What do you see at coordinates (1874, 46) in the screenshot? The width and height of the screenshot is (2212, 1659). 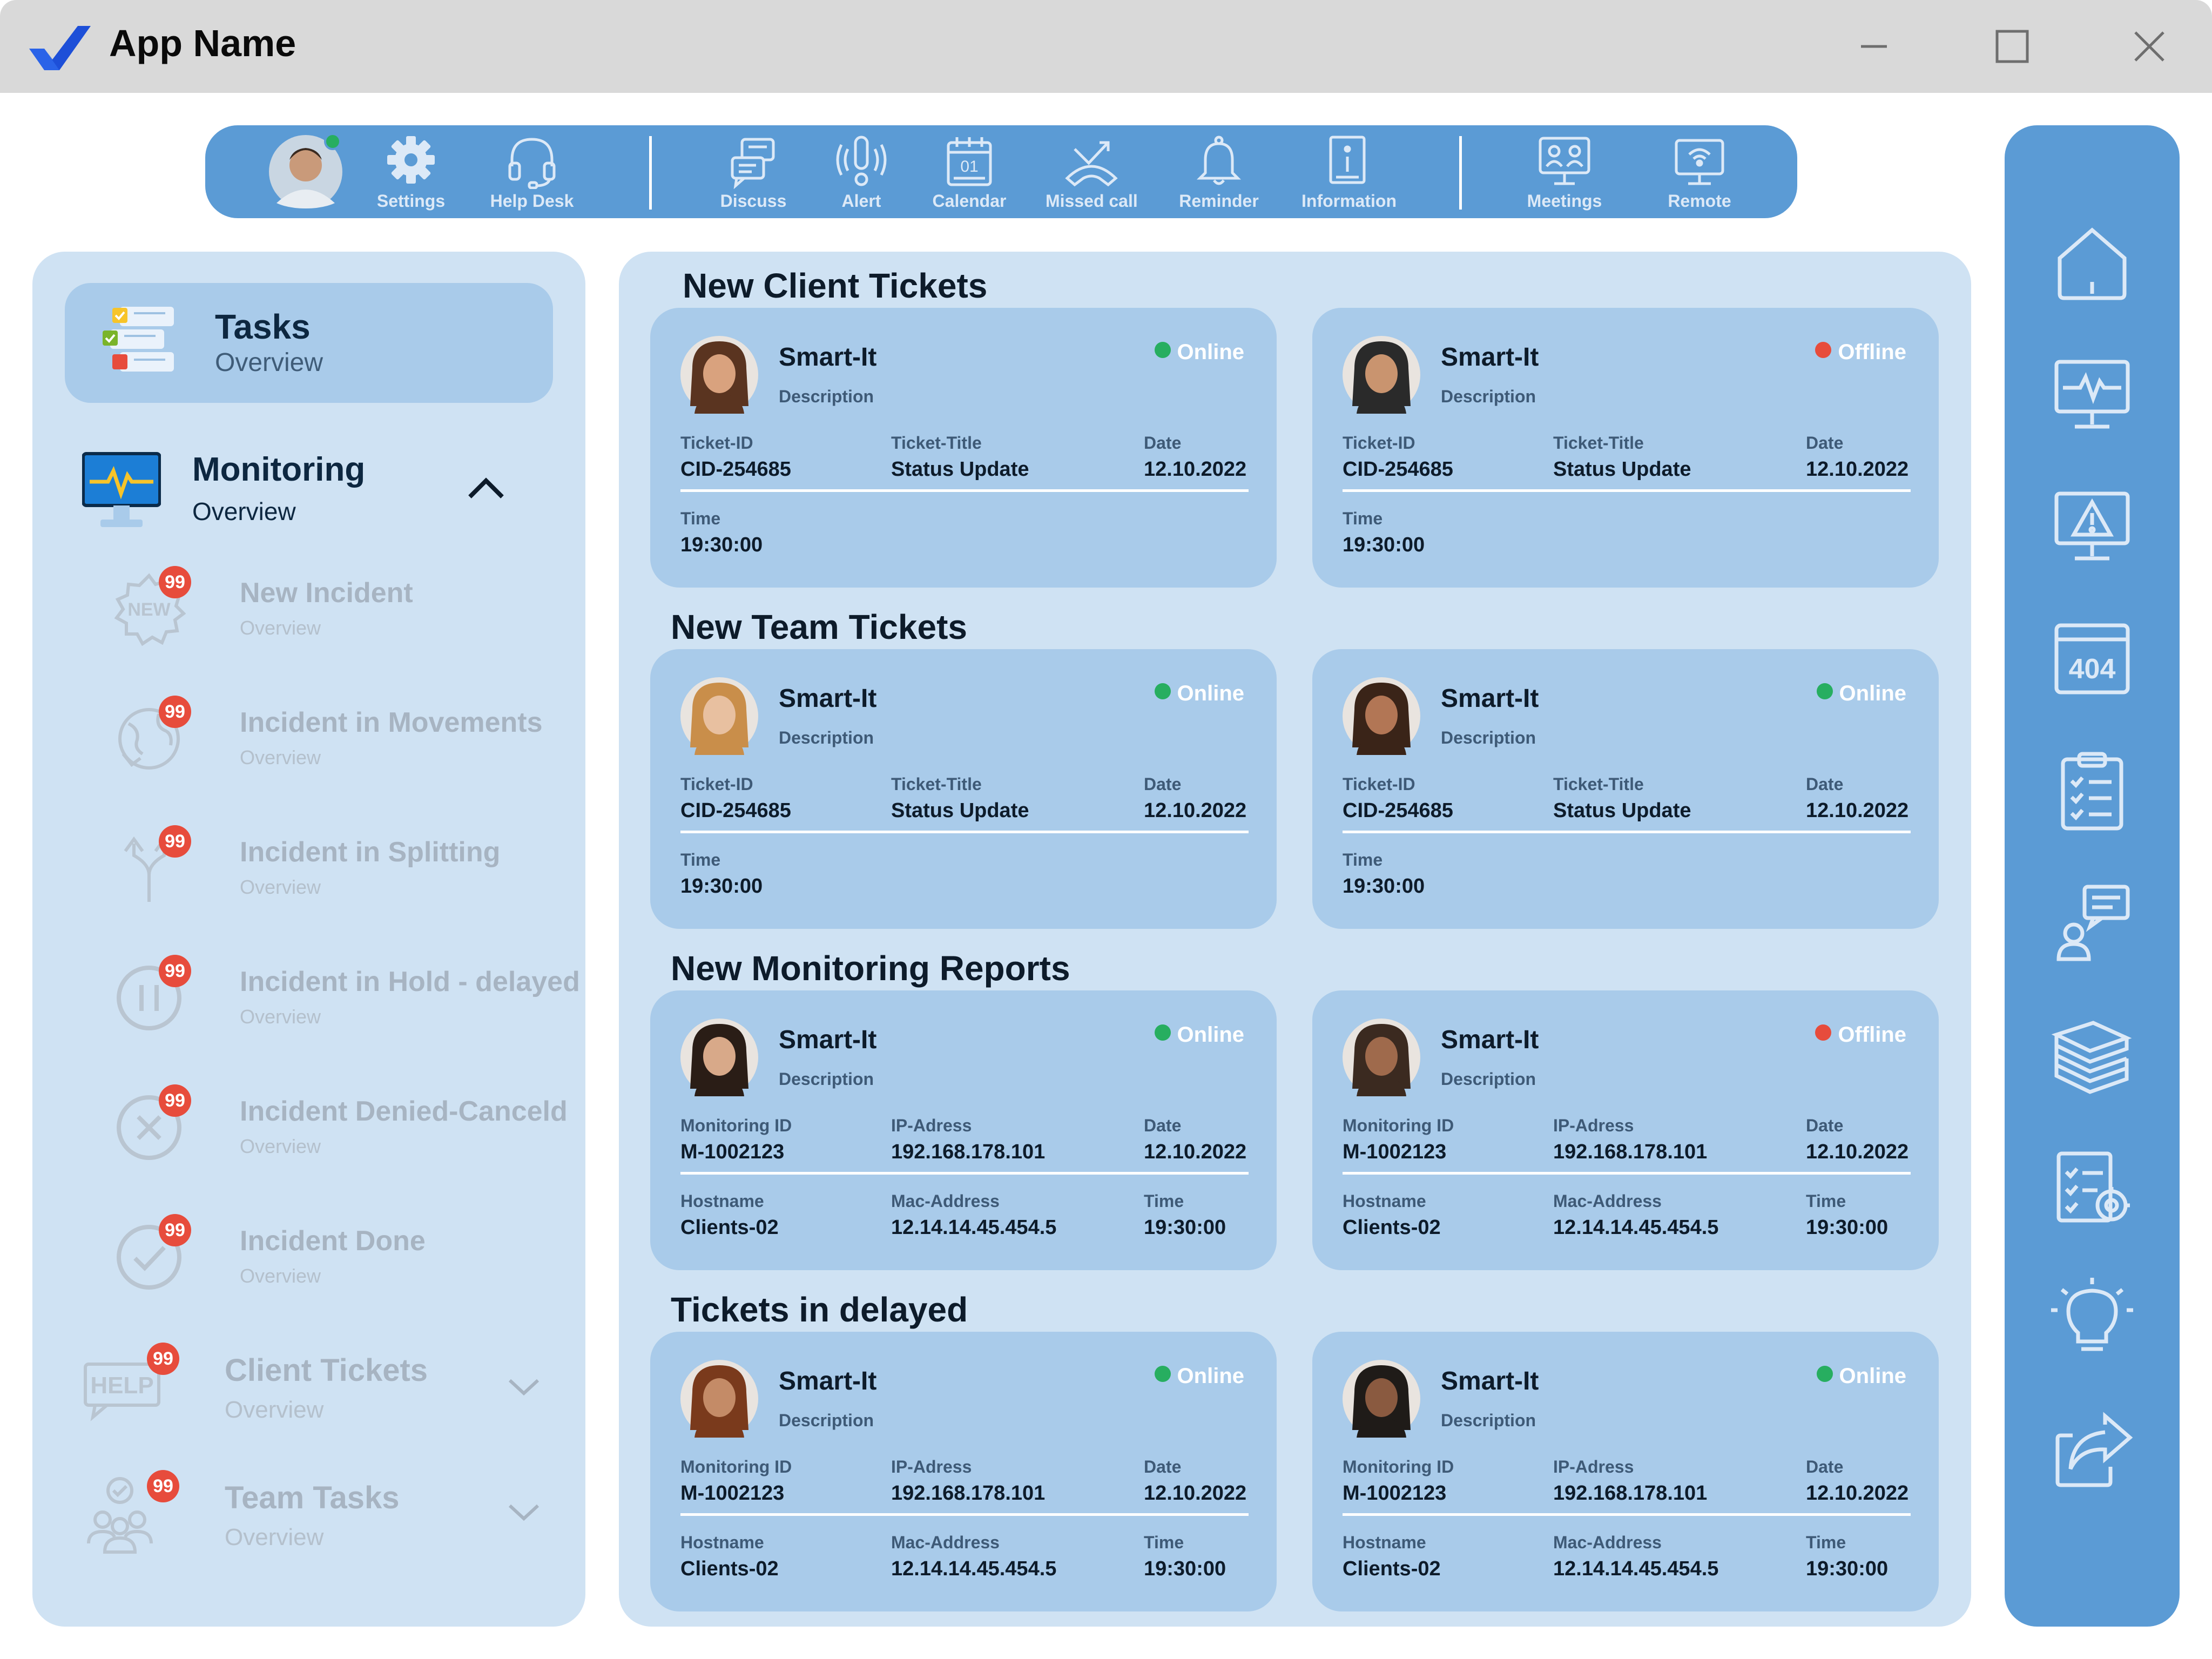 I see `minimize-button` at bounding box center [1874, 46].